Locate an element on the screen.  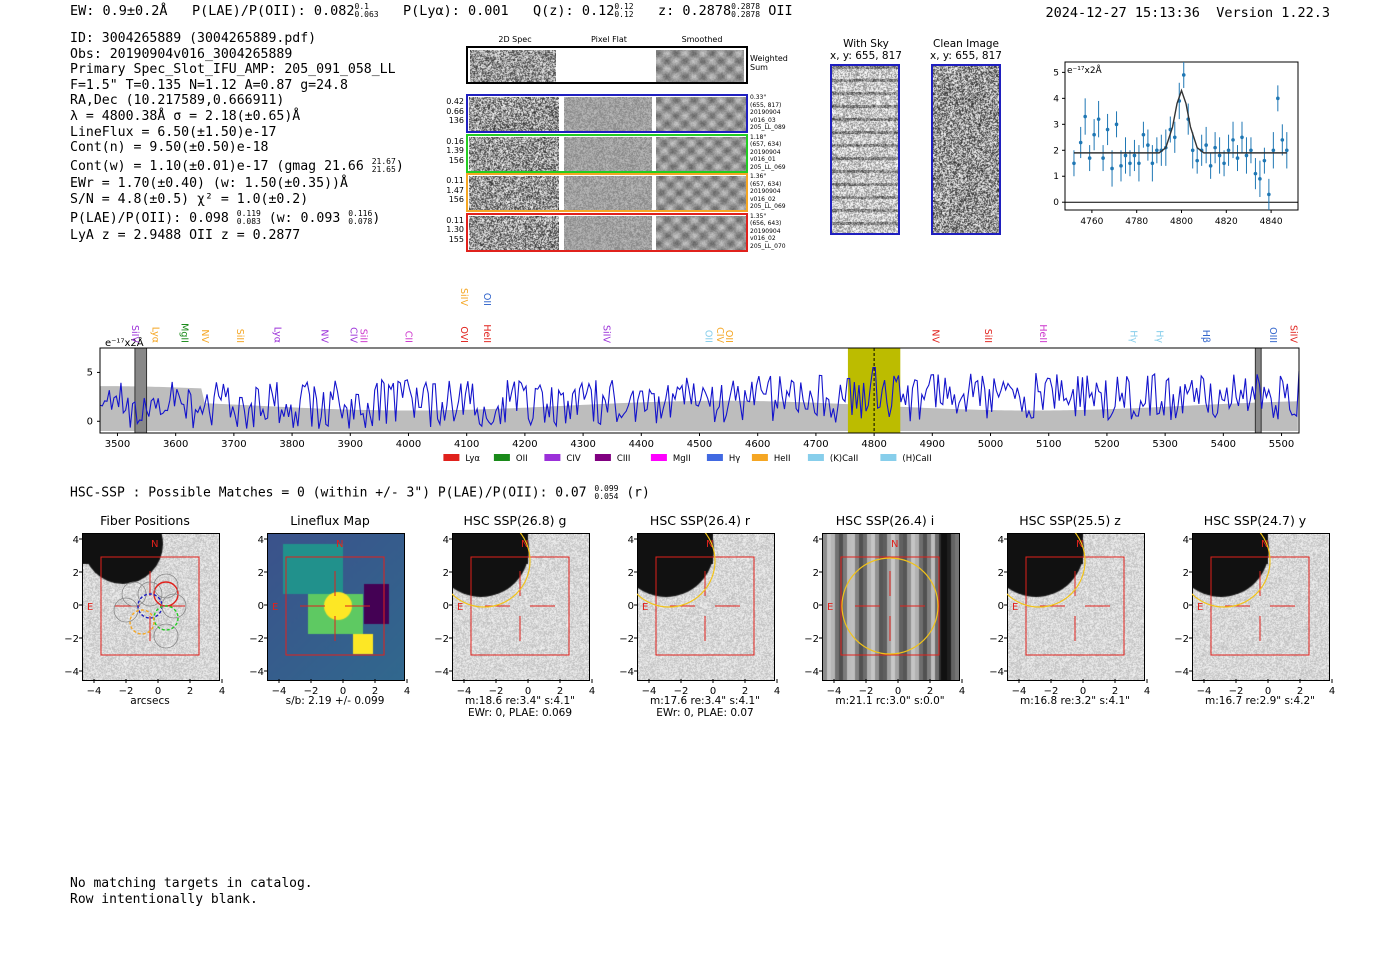
spectral-line-label: NV is located at coordinates (323, 336).